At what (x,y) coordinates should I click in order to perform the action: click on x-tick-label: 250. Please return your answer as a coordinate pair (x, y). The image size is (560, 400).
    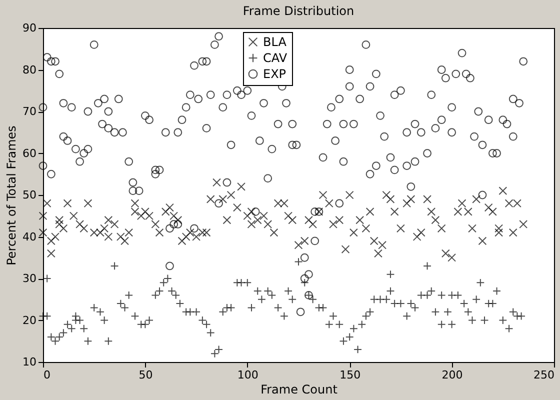
    Looking at the image, I should click on (544, 375).